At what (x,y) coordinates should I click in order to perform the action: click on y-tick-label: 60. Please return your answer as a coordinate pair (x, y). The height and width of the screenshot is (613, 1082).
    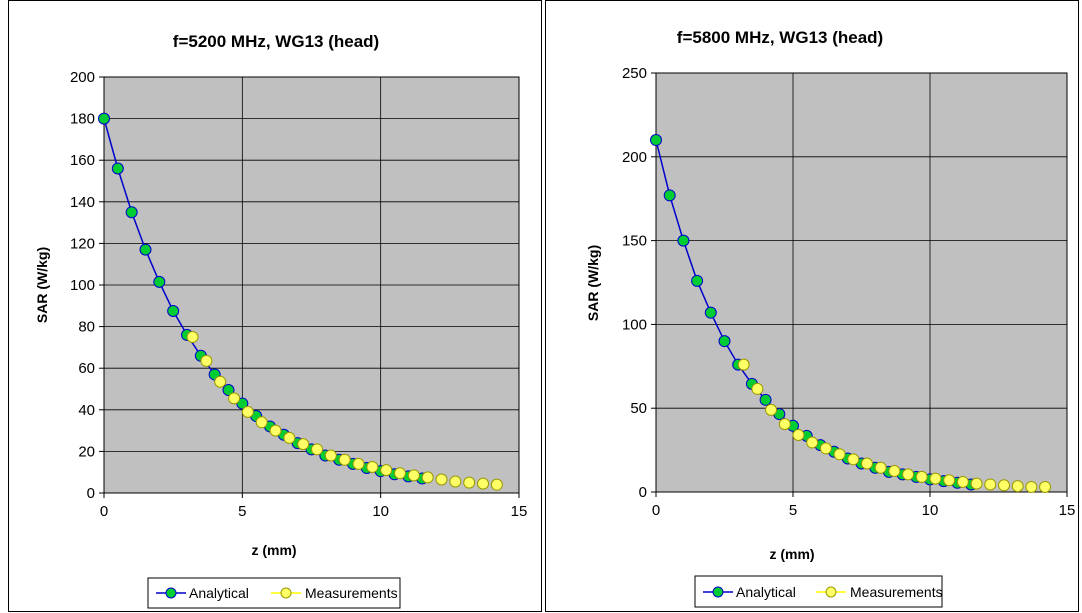
    Looking at the image, I should click on (86, 368).